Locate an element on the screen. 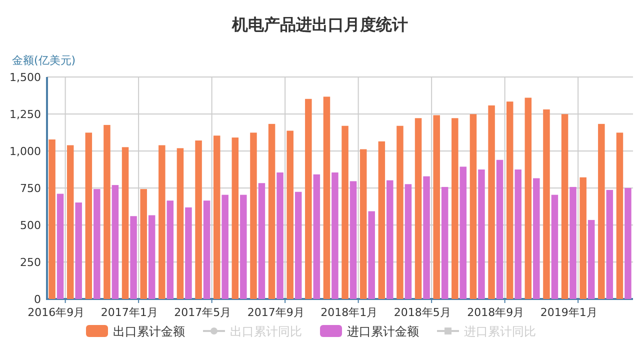 This screenshot has height=341, width=640. x-tick-label: 2018年9月 is located at coordinates (495, 312).